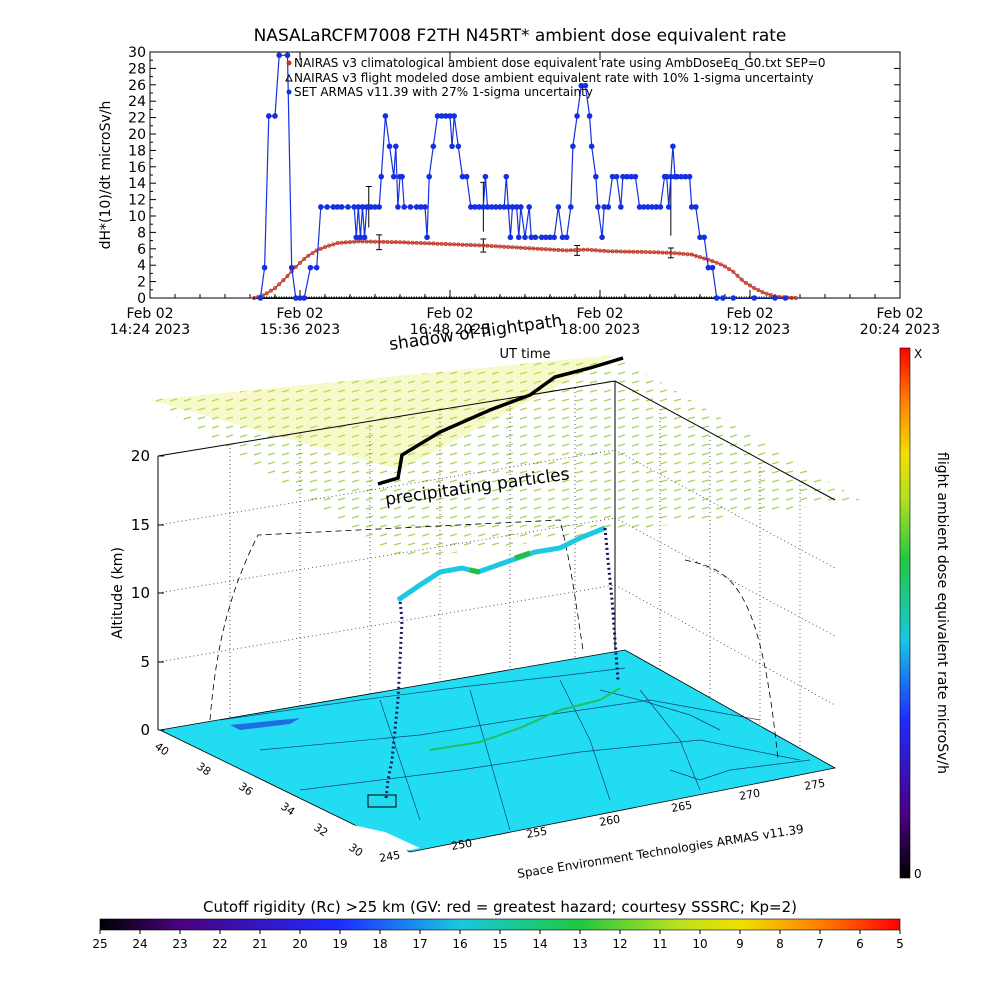 The image size is (1000, 1000). I want to click on hbar-tick-label: 11, so click(659, 944).